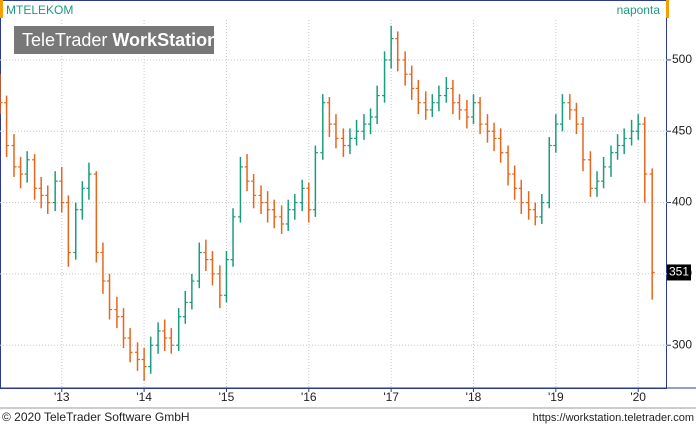 The image size is (696, 427). Describe the element at coordinates (639, 10) in the screenshot. I see `interval: naponta` at that location.